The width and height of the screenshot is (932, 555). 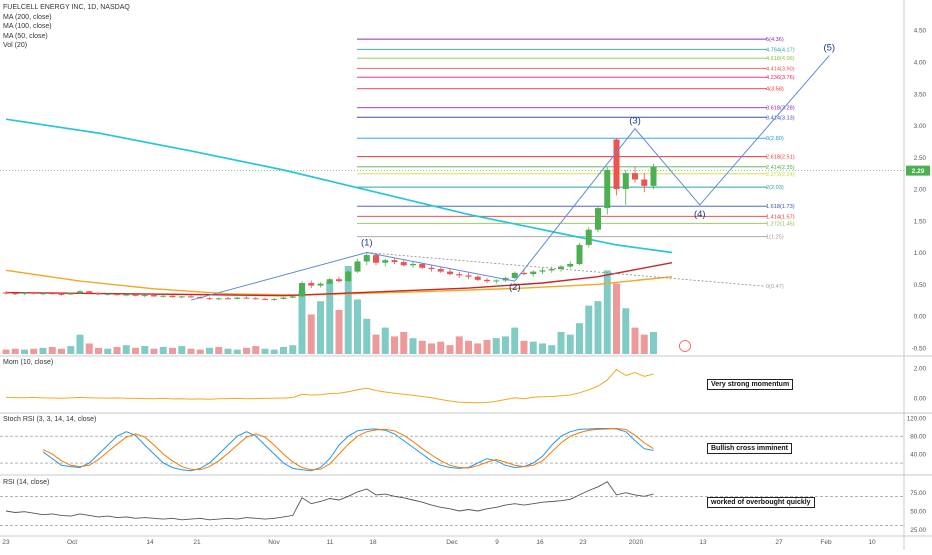 What do you see at coordinates (27, 27) in the screenshot?
I see `legend-ma100: MA (100, close)` at bounding box center [27, 27].